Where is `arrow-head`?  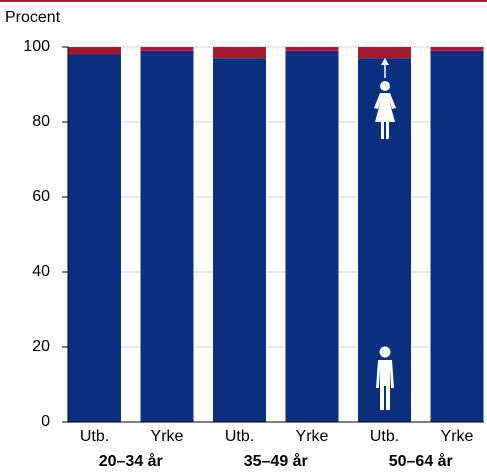
arrow-head is located at coordinates (385, 61).